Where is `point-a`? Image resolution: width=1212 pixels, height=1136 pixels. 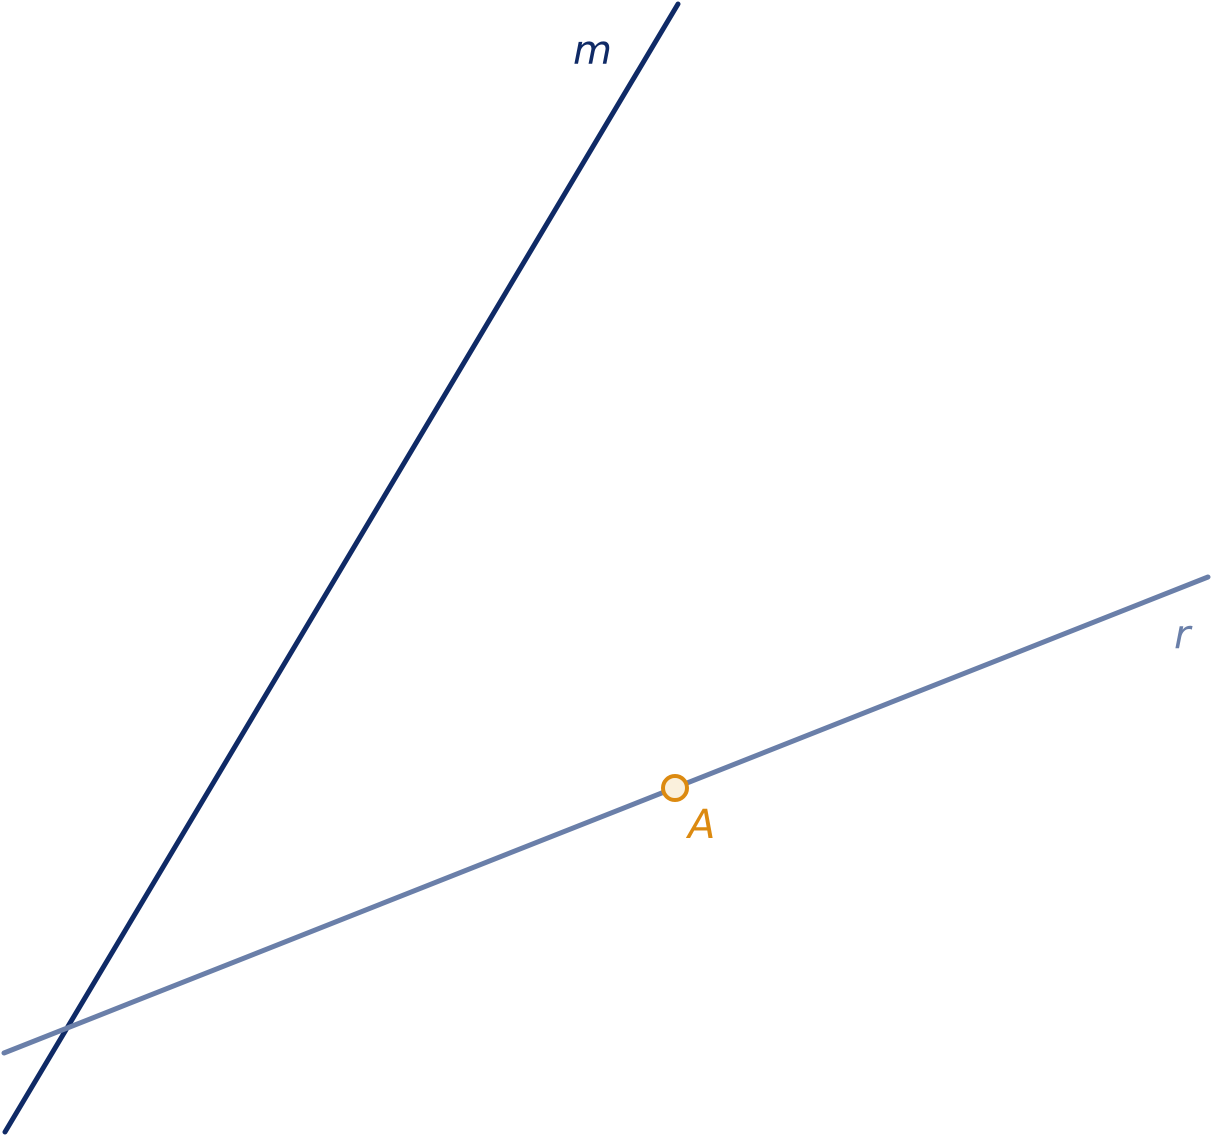 point-a is located at coordinates (675, 788).